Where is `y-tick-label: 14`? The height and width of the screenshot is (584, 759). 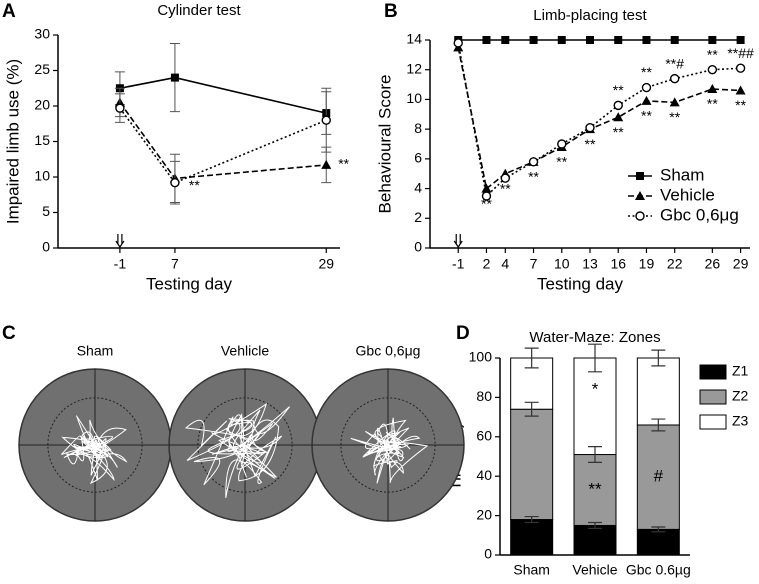
y-tick-label: 14 is located at coordinates (414, 39).